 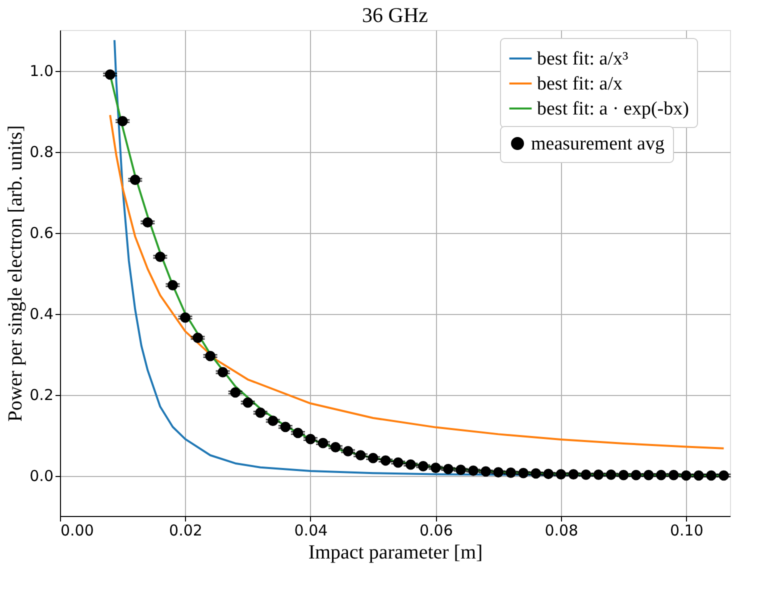 I want to click on x-tick-label: 0.08, so click(x=561, y=531).